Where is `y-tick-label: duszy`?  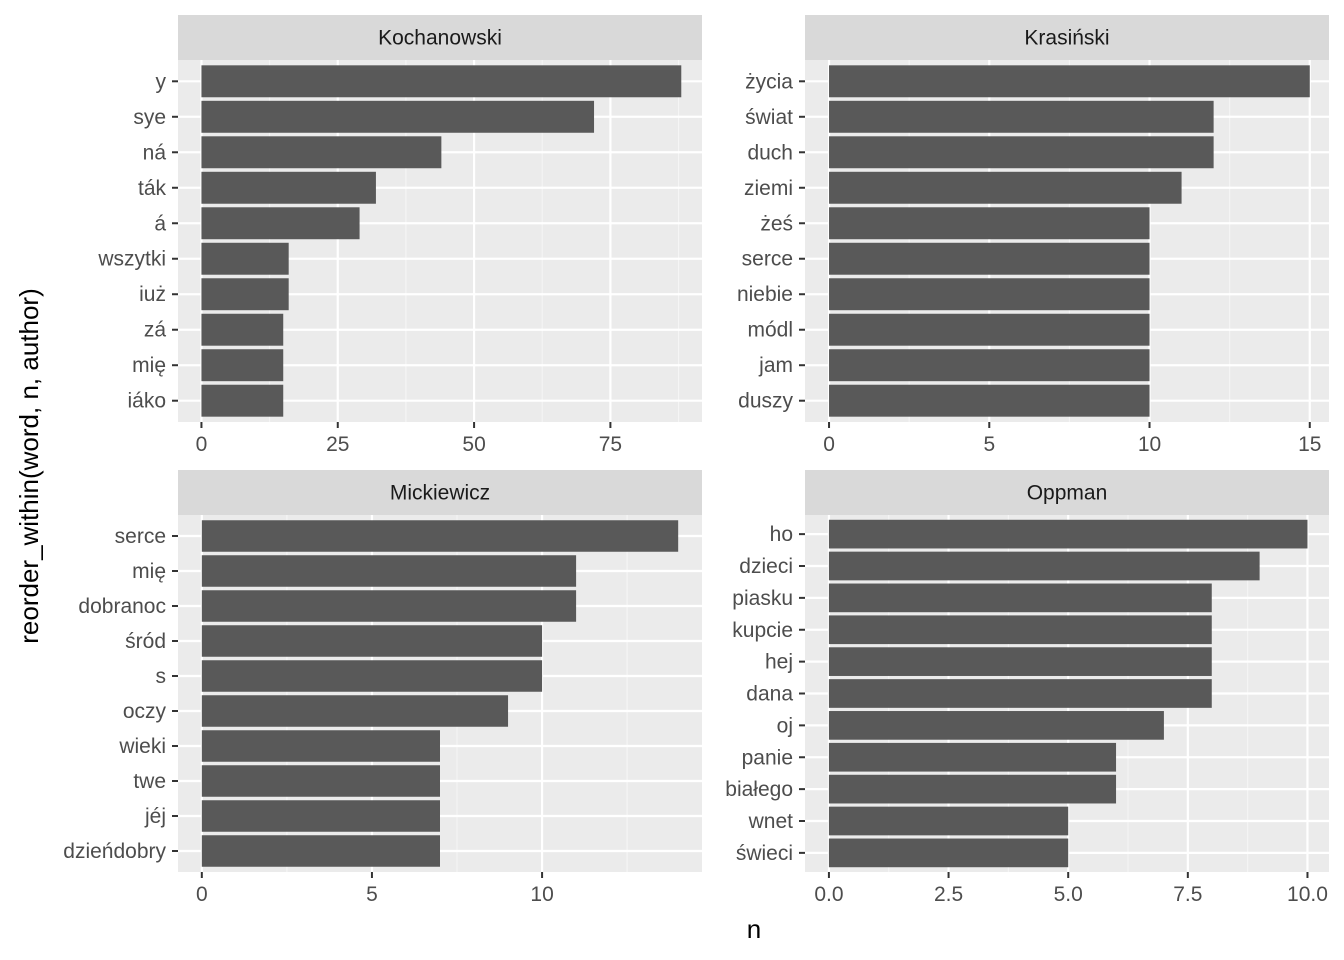
y-tick-label: duszy is located at coordinates (765, 401).